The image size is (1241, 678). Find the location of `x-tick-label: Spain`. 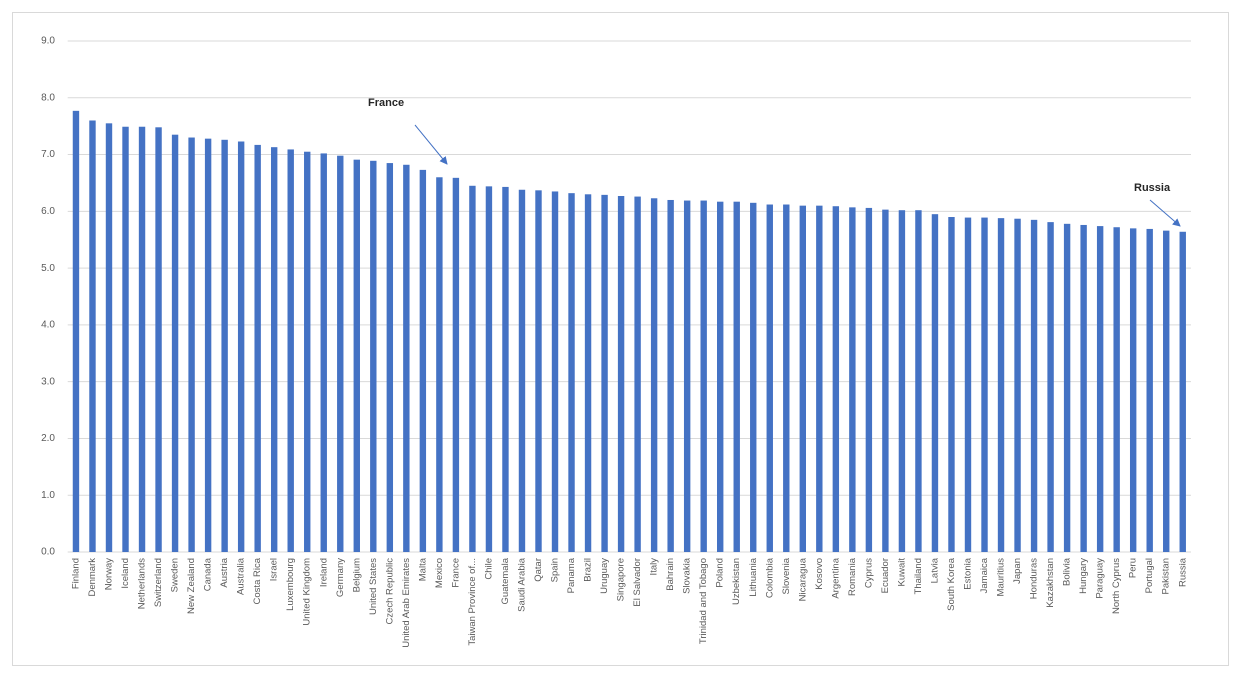

x-tick-label: Spain is located at coordinates (555, 570).